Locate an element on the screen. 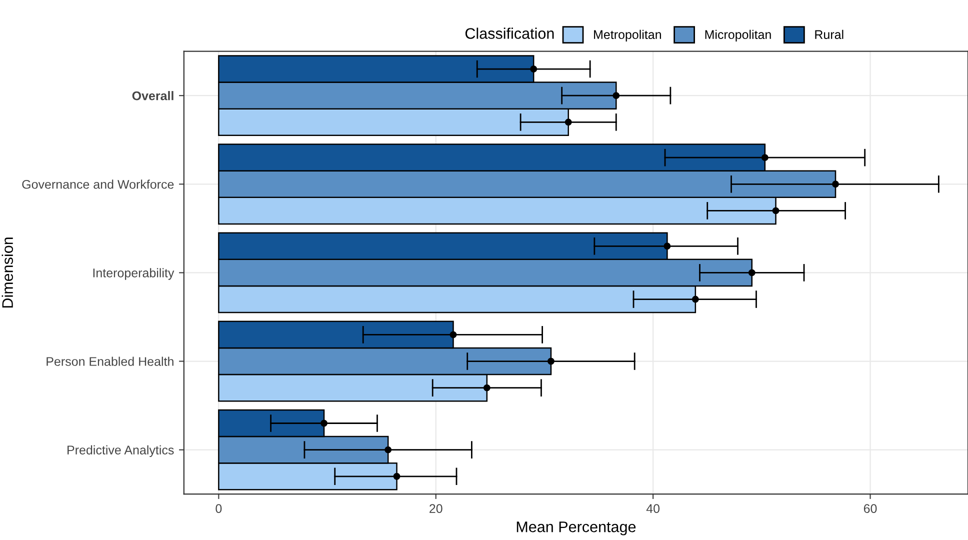  x-tick-label: 20 is located at coordinates (436, 509).